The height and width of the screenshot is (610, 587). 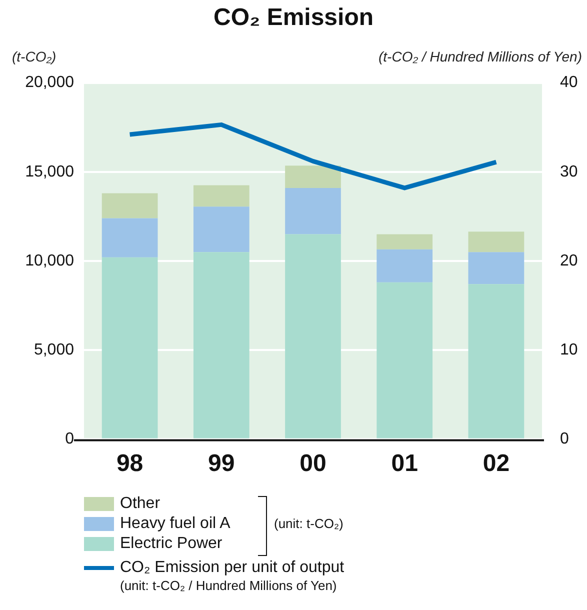 What do you see at coordinates (49, 261) in the screenshot?
I see `y-tick-label: 10,000` at bounding box center [49, 261].